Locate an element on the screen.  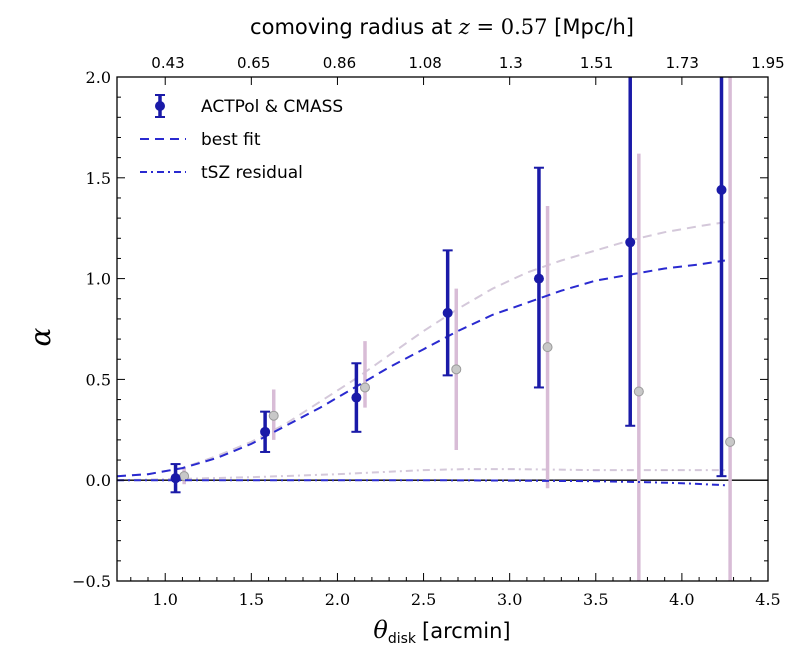
top-tick-label: 1.73 is located at coordinates (682, 63).